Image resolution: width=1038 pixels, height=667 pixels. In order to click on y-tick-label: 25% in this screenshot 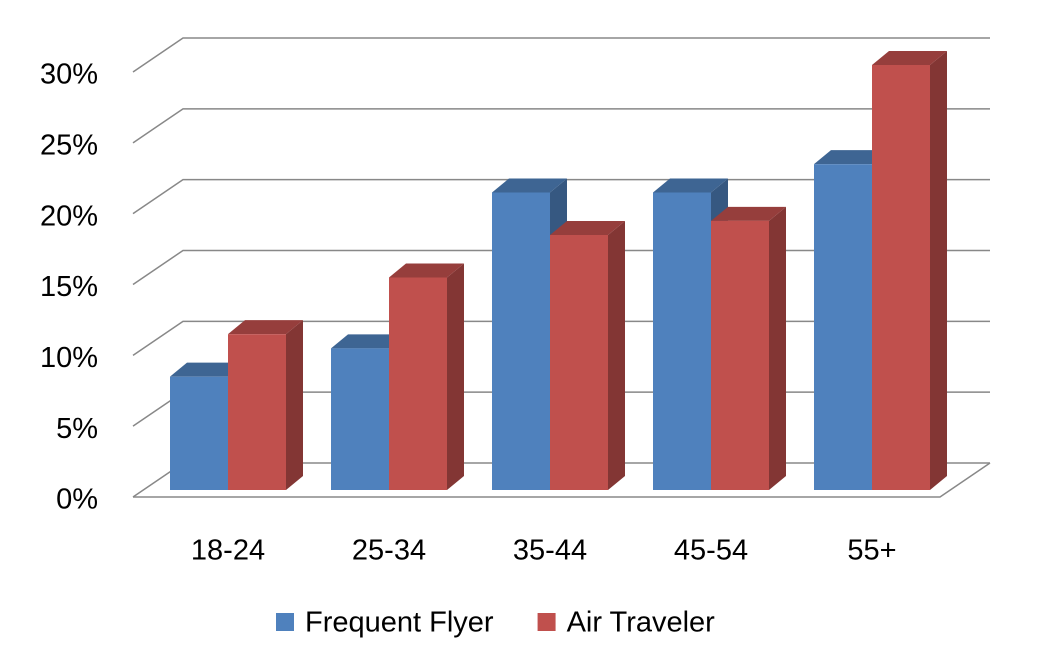, I will do `click(69, 145)`.